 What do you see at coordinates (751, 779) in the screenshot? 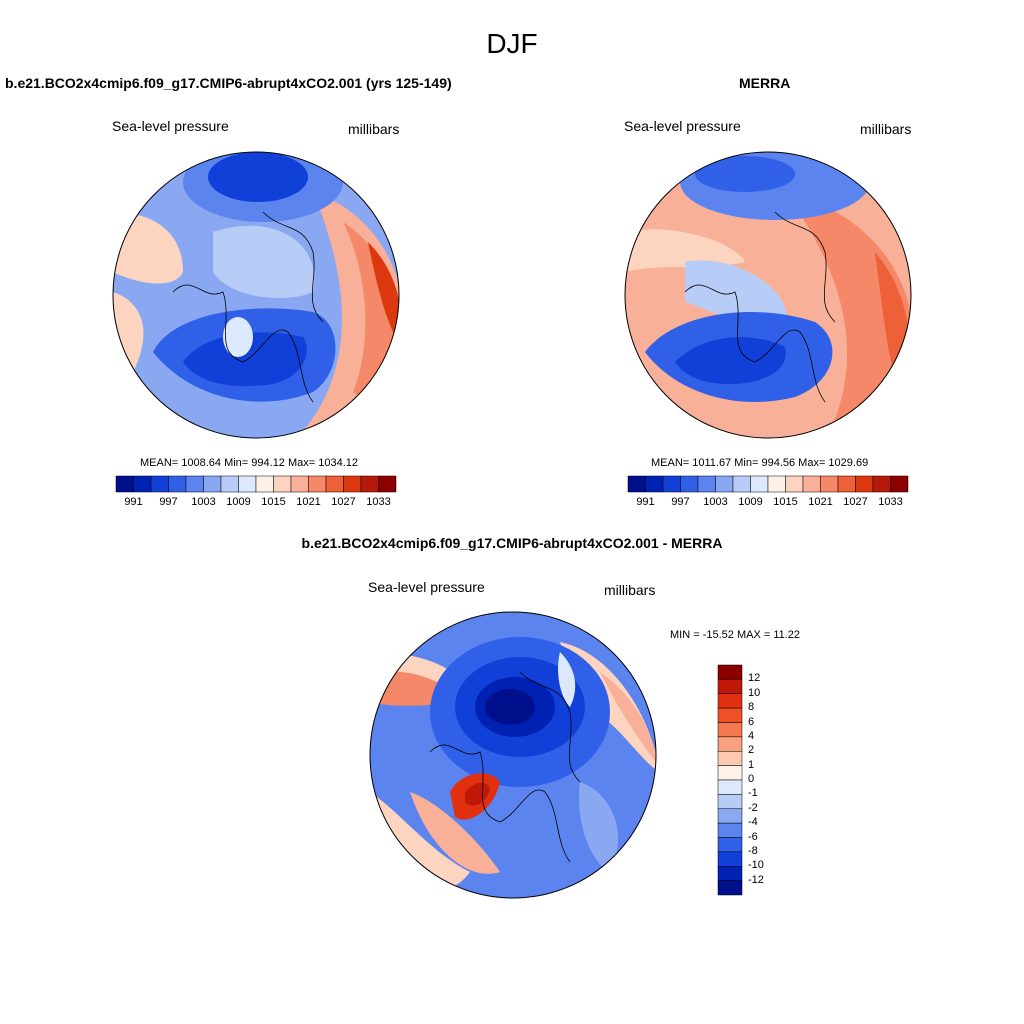
I see `colorbar-tick-label: 0` at bounding box center [751, 779].